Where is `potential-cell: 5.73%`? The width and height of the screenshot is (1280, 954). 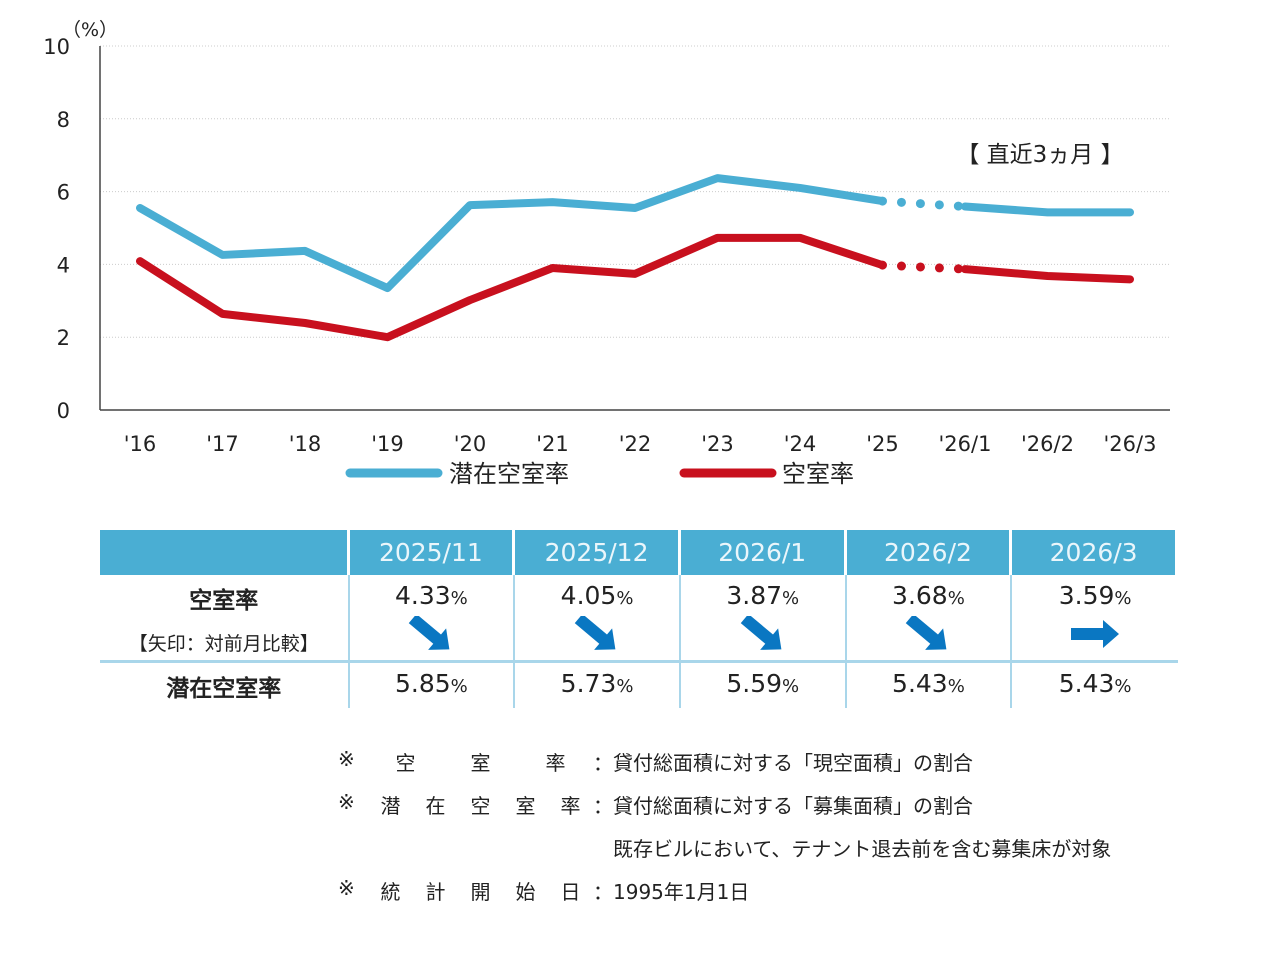 potential-cell: 5.73% is located at coordinates (598, 685).